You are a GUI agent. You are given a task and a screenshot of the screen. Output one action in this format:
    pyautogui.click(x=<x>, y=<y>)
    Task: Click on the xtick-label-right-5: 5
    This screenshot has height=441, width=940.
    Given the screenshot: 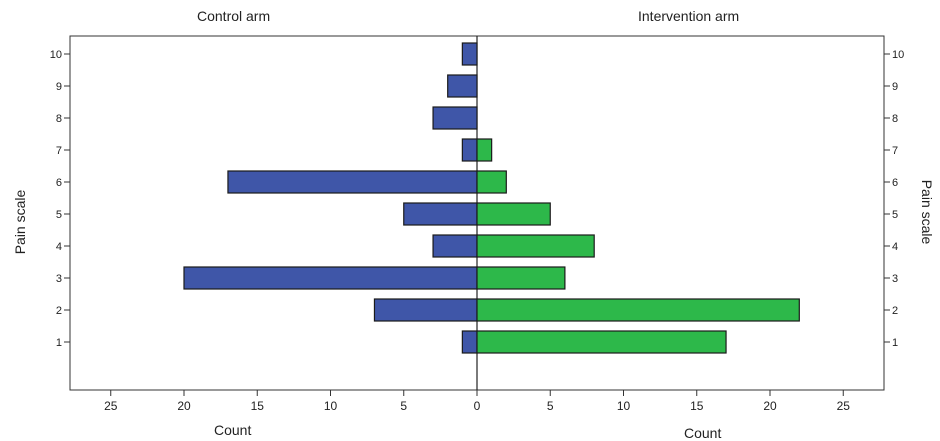 What is the action you would take?
    pyautogui.click(x=550, y=406)
    